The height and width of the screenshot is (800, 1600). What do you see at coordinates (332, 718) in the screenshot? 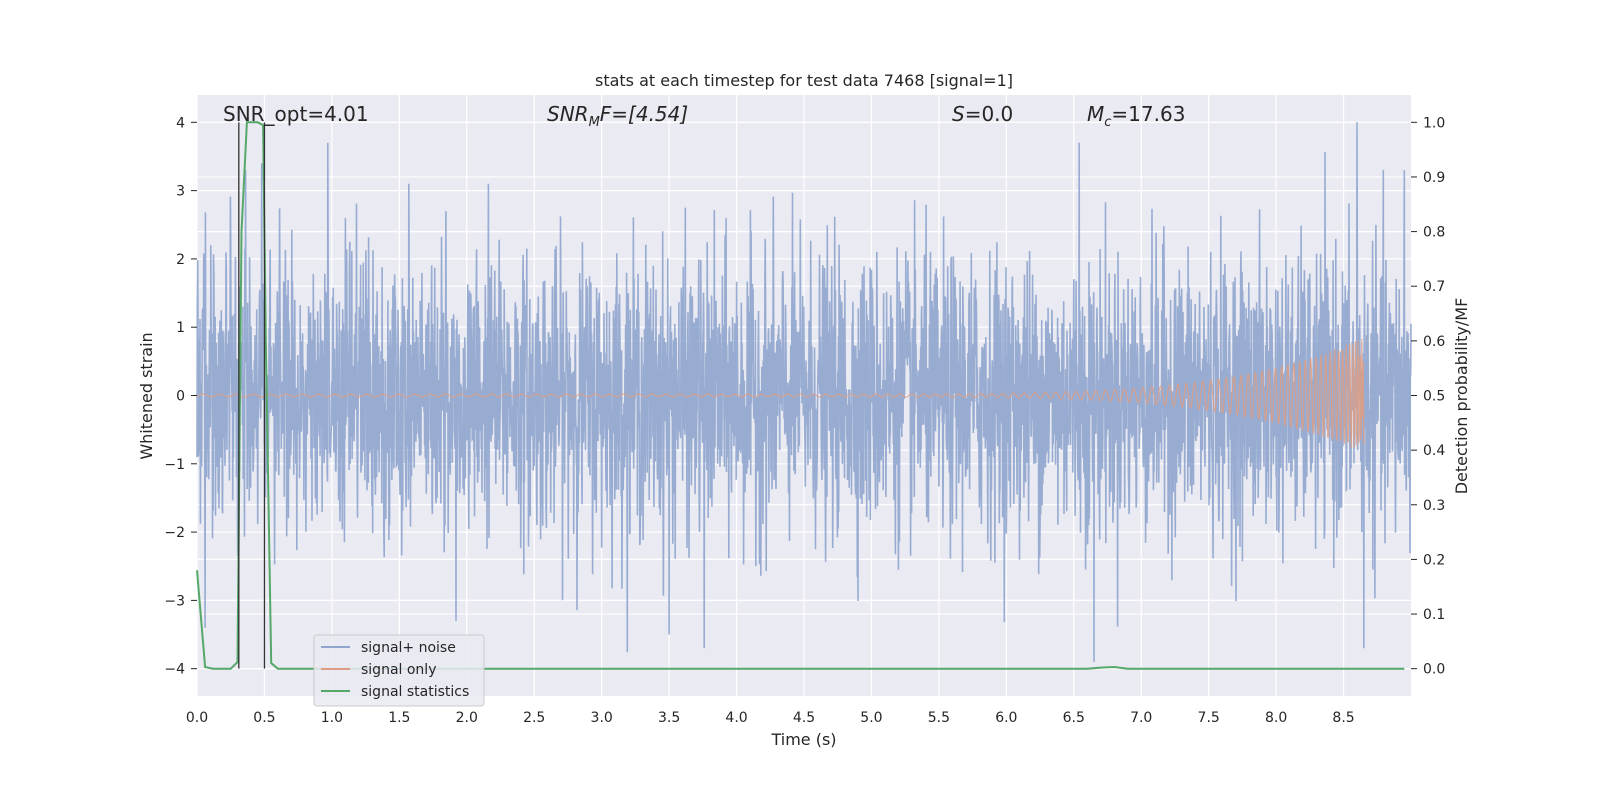
I see `x-tick-label: 1.0` at bounding box center [332, 718].